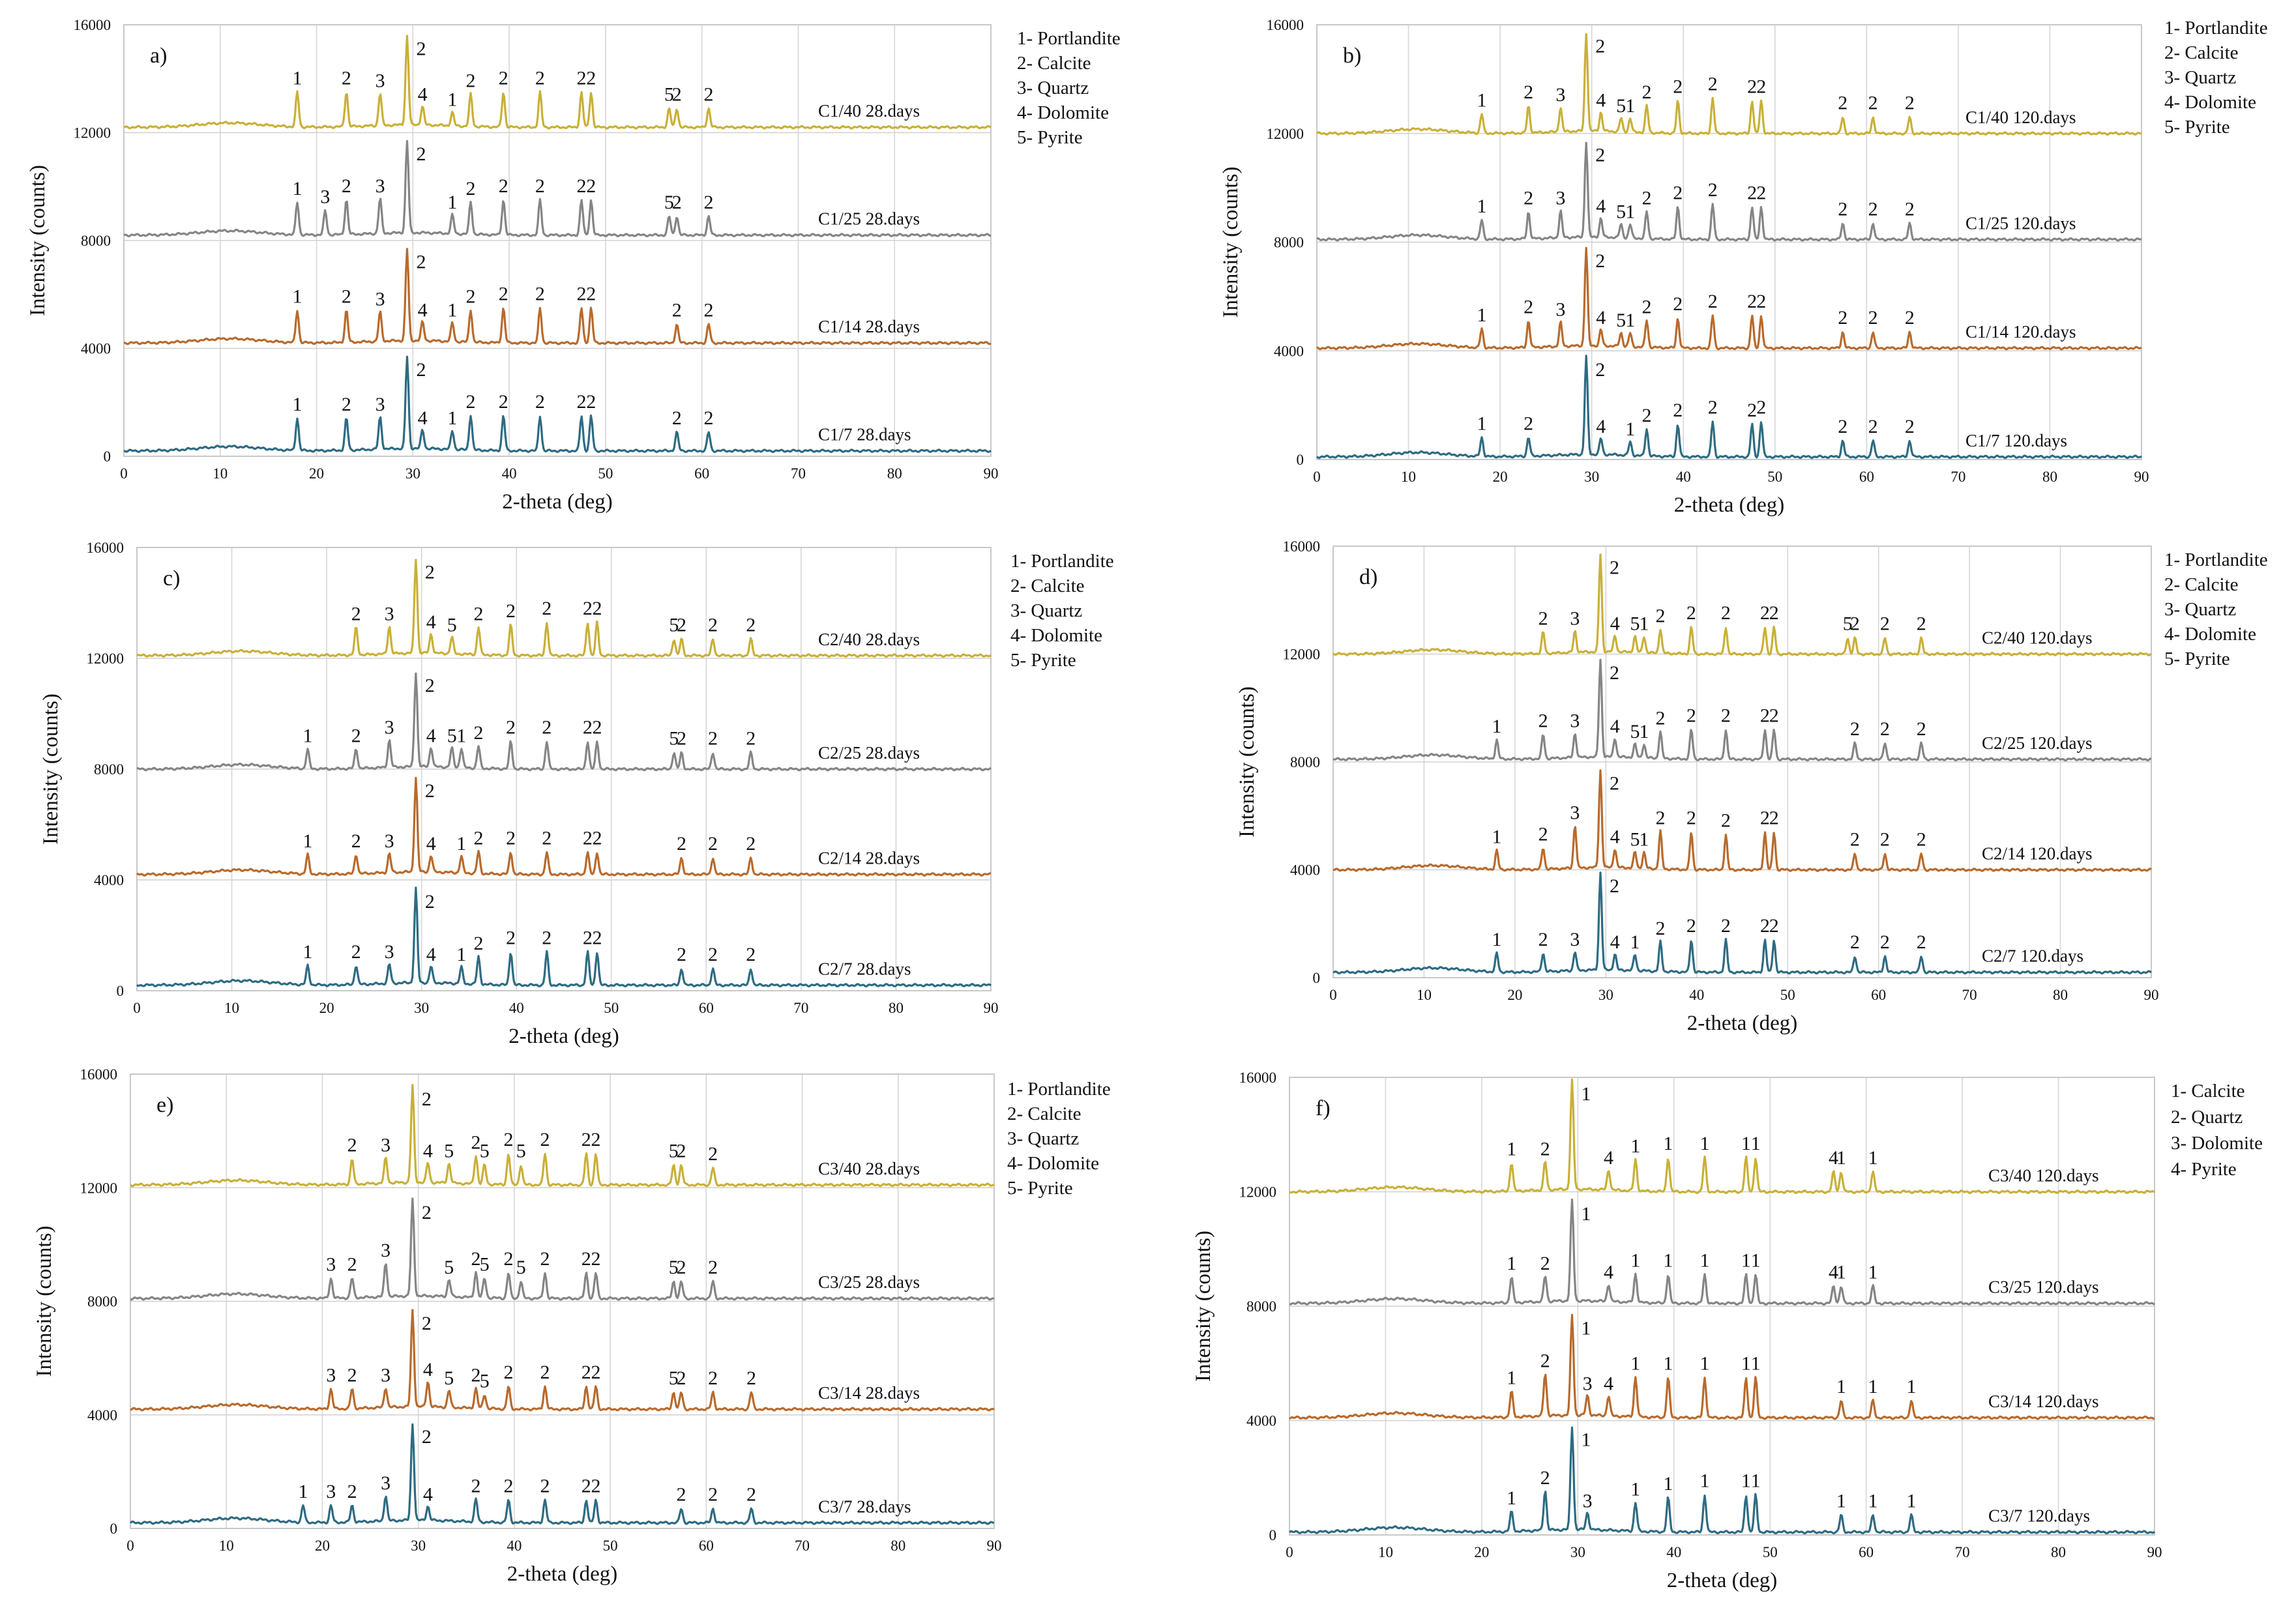 Image resolution: width=2296 pixels, height=1606 pixels. What do you see at coordinates (2216, 559) in the screenshot?
I see `legend-entry: 1- Portlandite` at bounding box center [2216, 559].